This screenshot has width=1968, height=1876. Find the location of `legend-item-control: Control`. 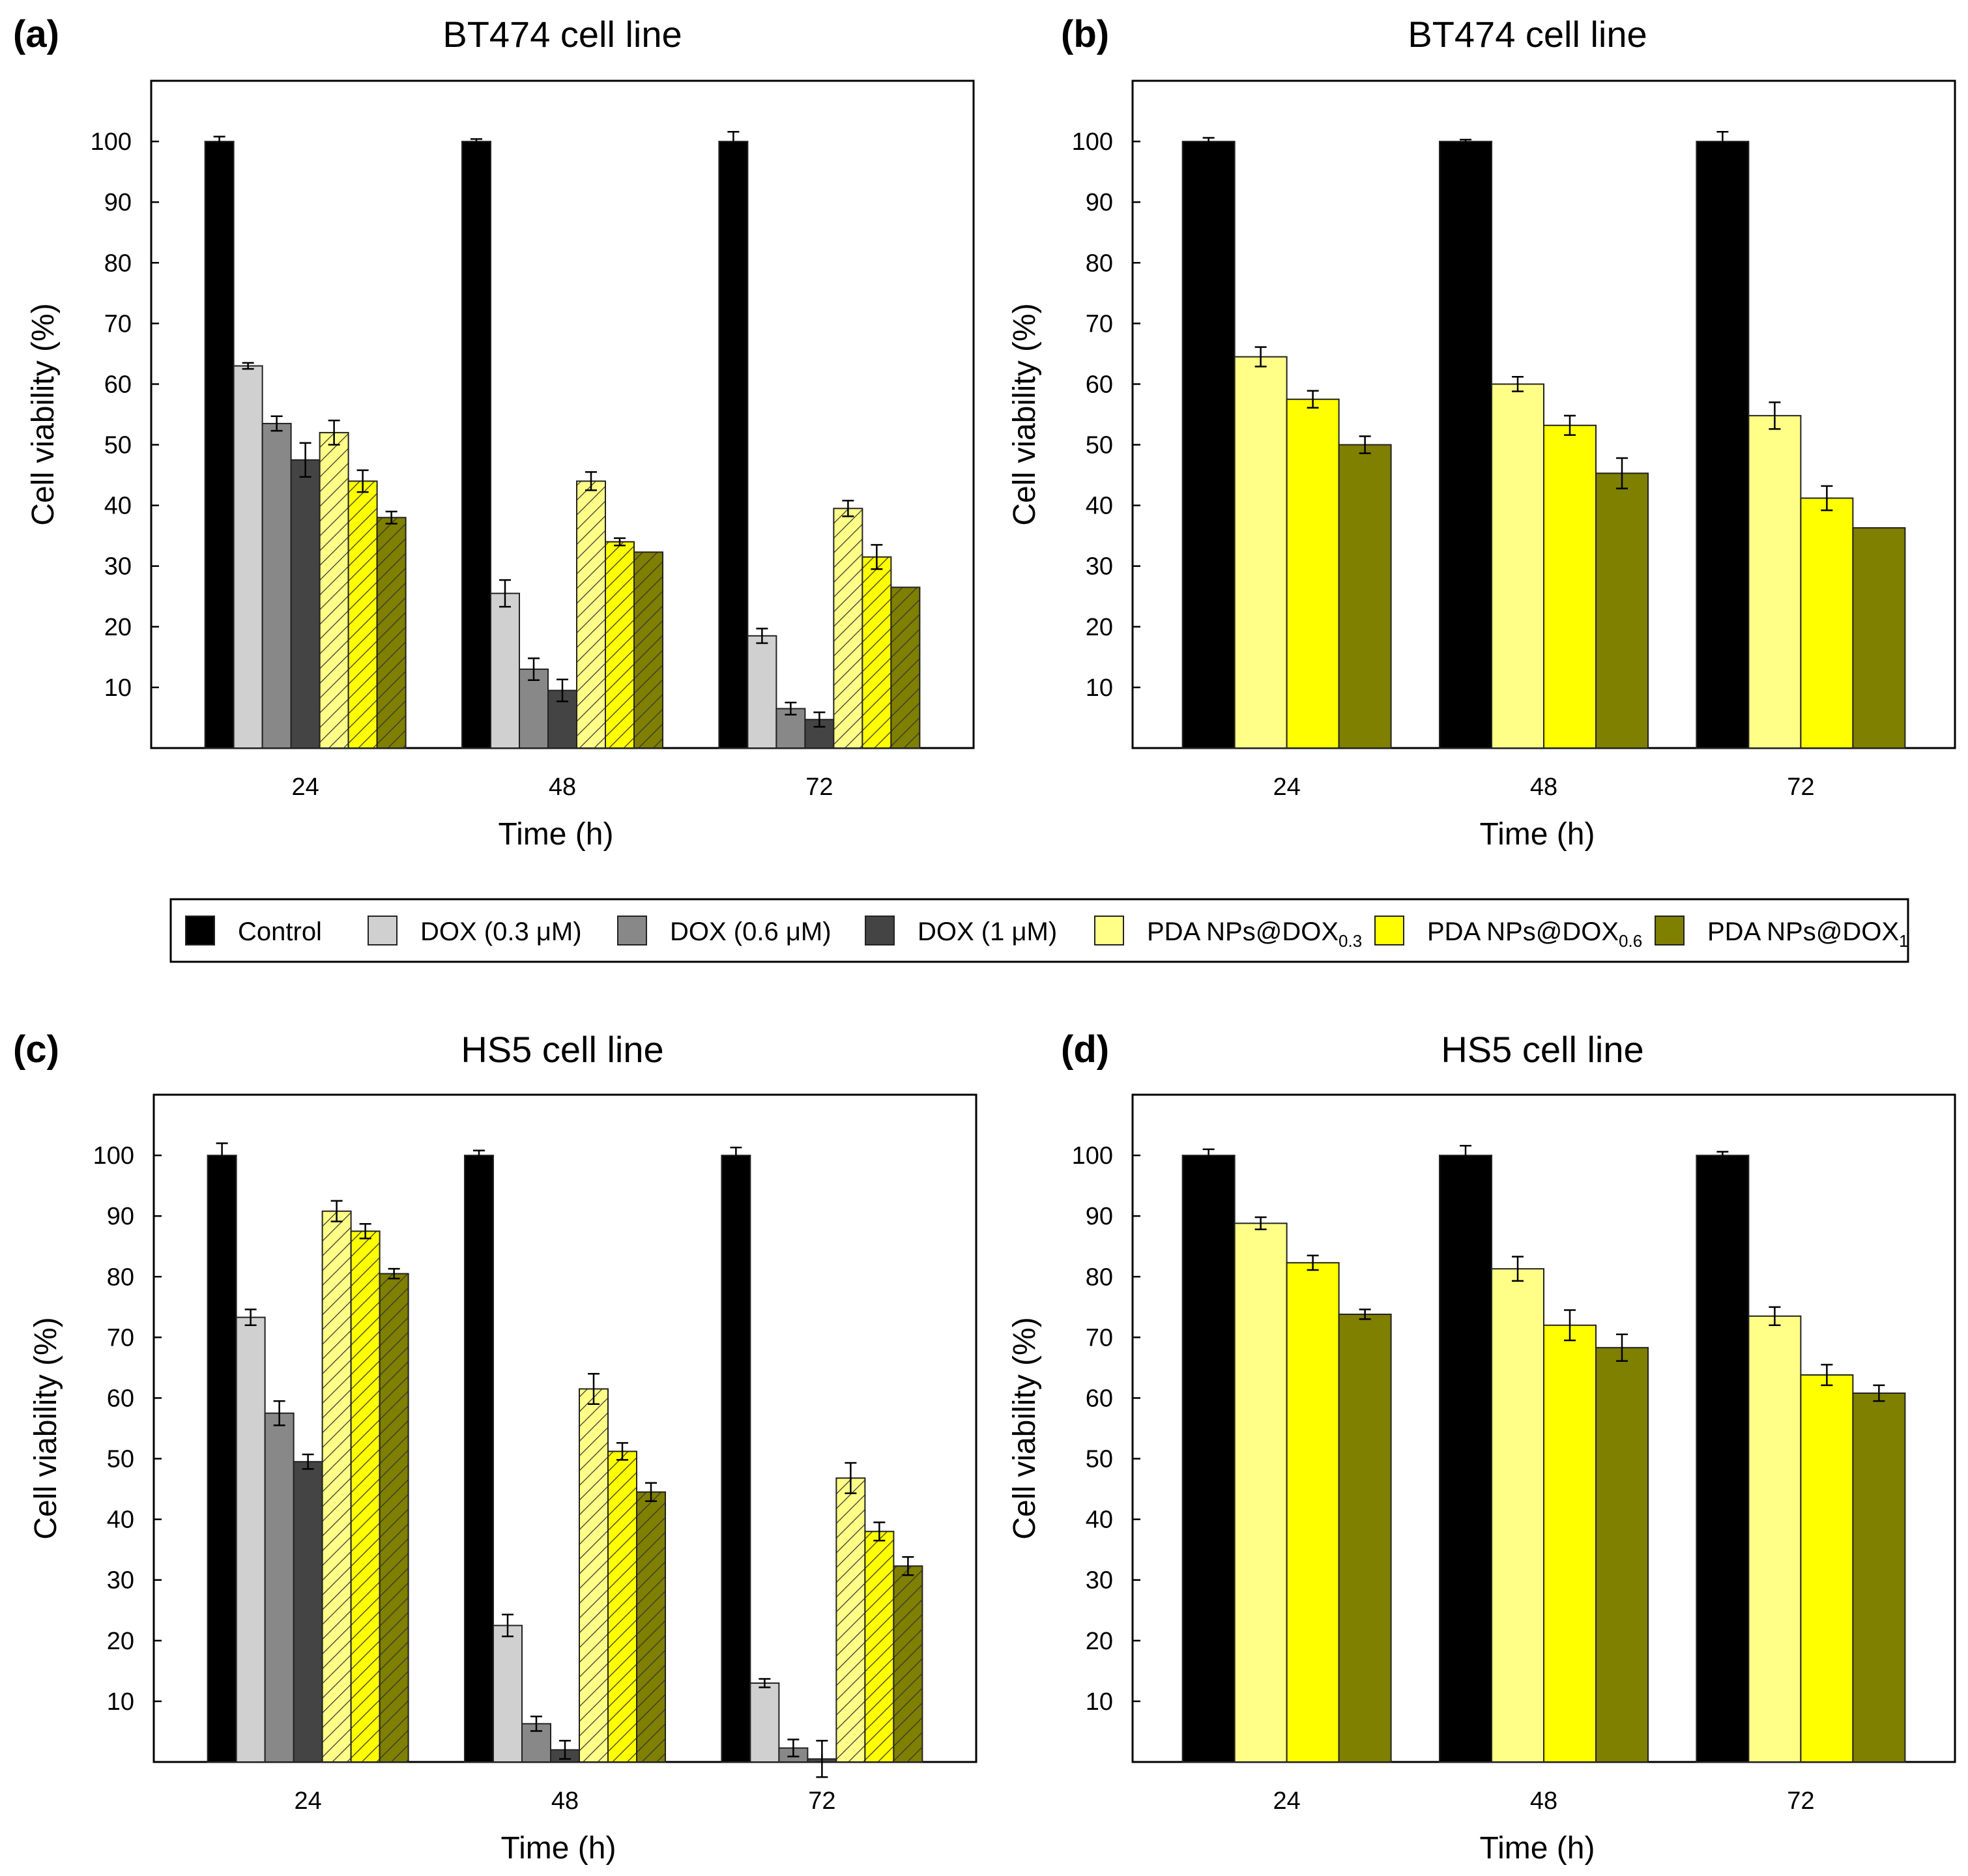

legend-item-control: Control is located at coordinates (254, 931).